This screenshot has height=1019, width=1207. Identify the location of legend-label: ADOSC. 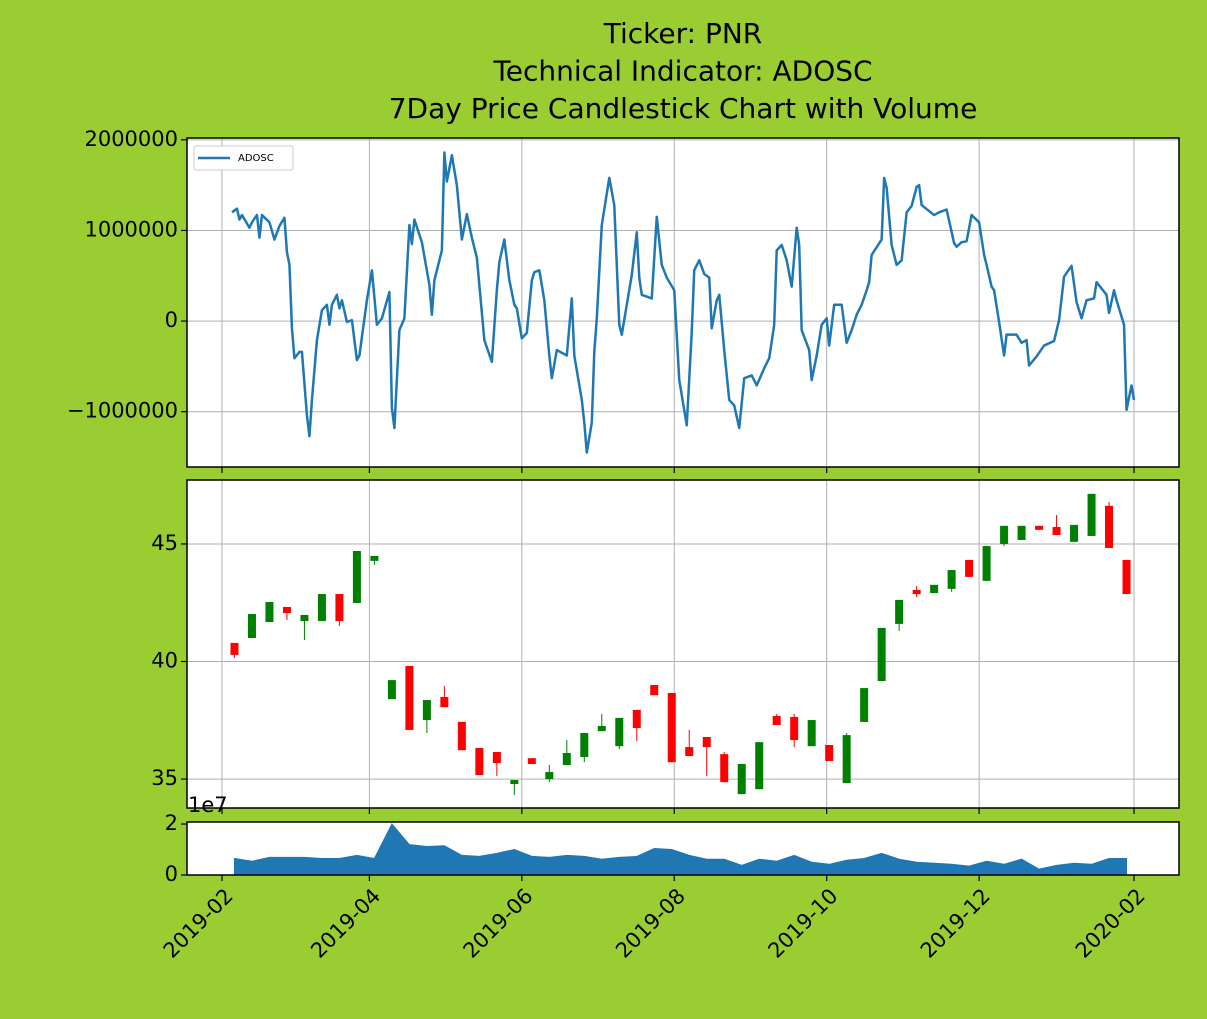
(256, 158).